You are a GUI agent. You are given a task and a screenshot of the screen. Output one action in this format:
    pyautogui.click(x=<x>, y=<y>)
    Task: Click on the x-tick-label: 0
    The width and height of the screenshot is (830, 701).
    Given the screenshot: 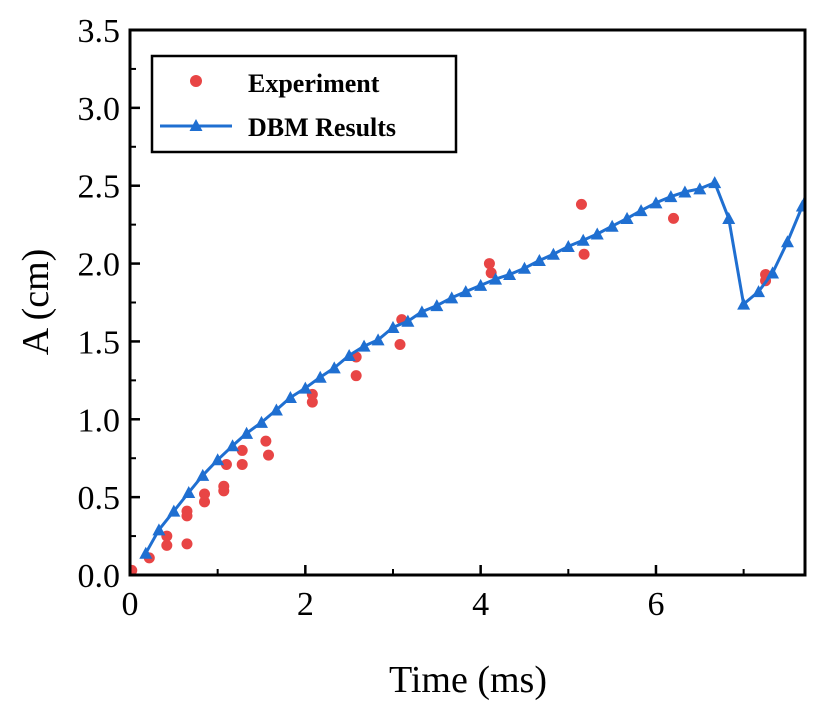 What is the action you would take?
    pyautogui.click(x=130, y=604)
    